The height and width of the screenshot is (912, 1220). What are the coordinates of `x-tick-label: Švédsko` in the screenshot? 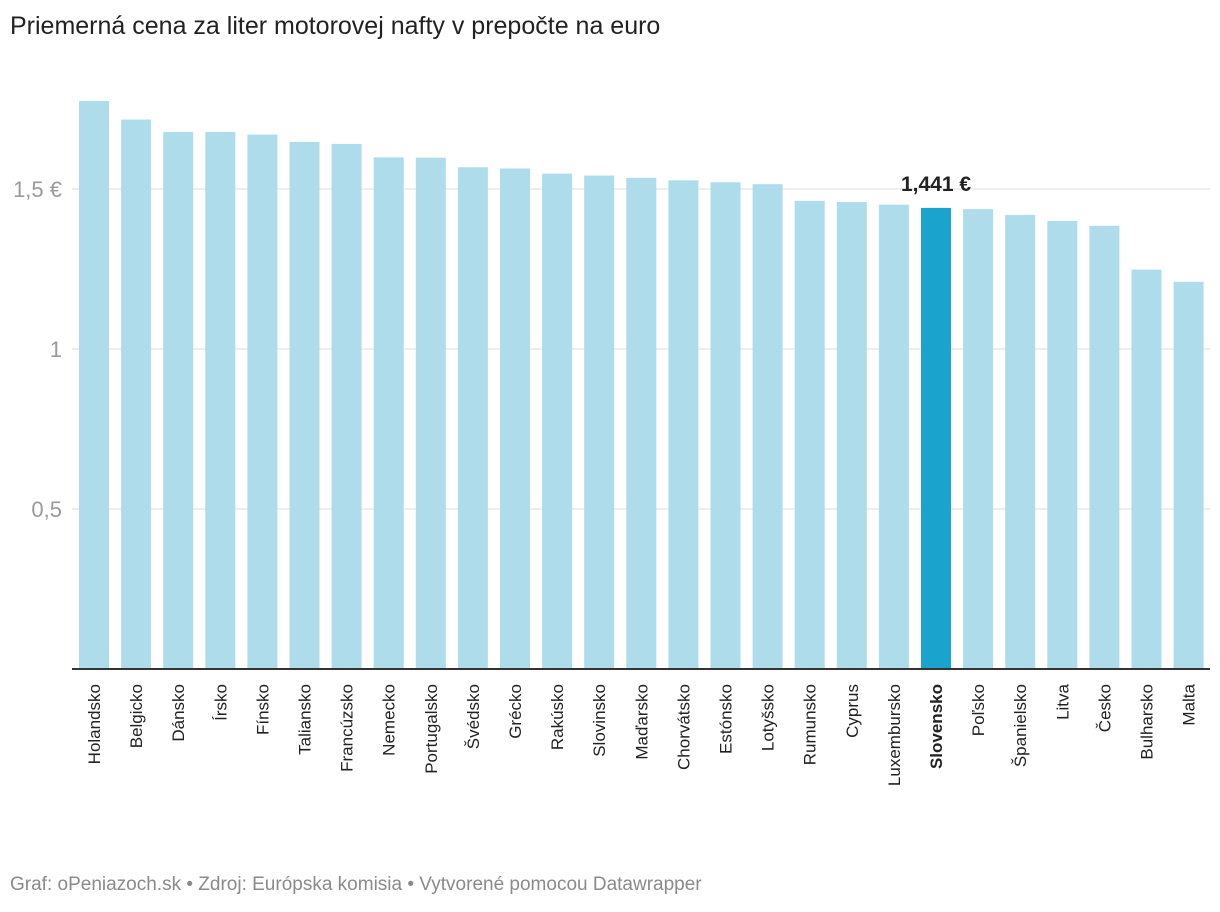 It's located at (473, 716).